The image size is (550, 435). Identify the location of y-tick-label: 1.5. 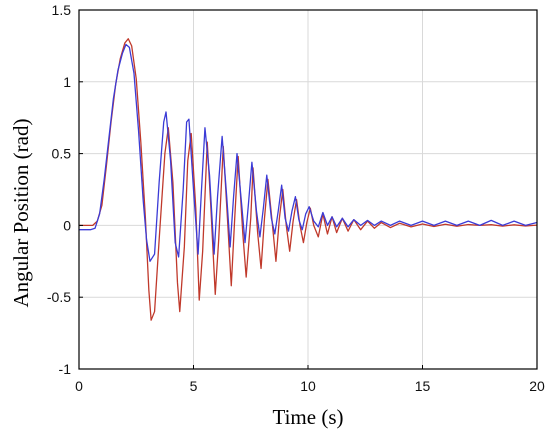
(62, 10).